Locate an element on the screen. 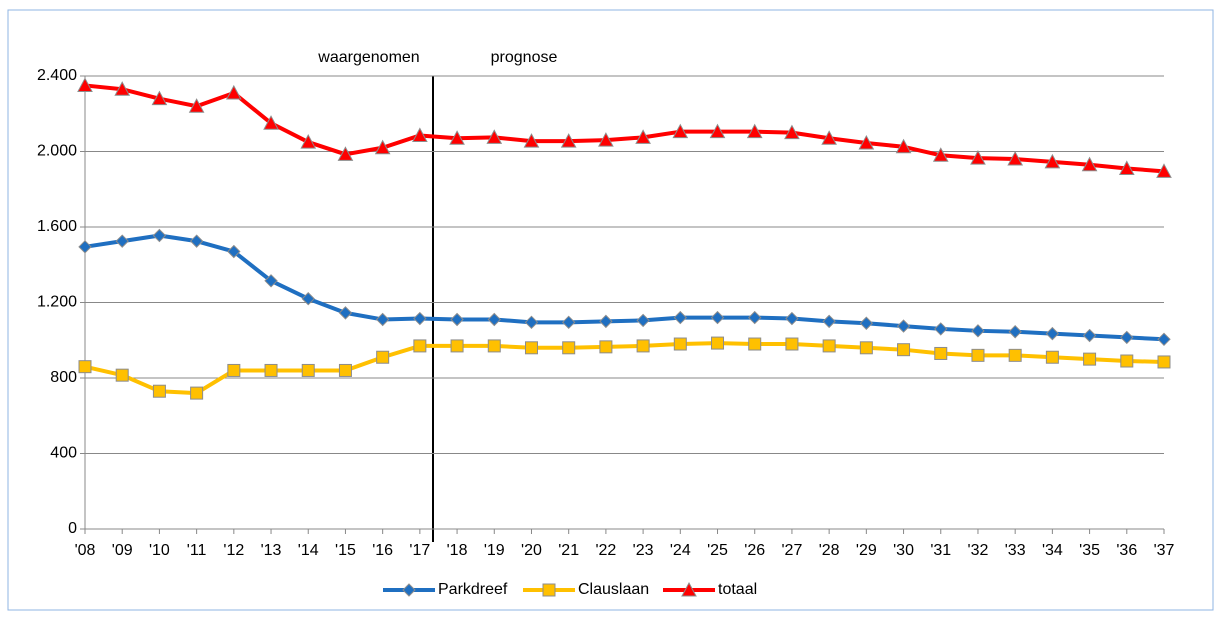 The image size is (1215, 617). x-tick-label: '34 is located at coordinates (1052, 550).